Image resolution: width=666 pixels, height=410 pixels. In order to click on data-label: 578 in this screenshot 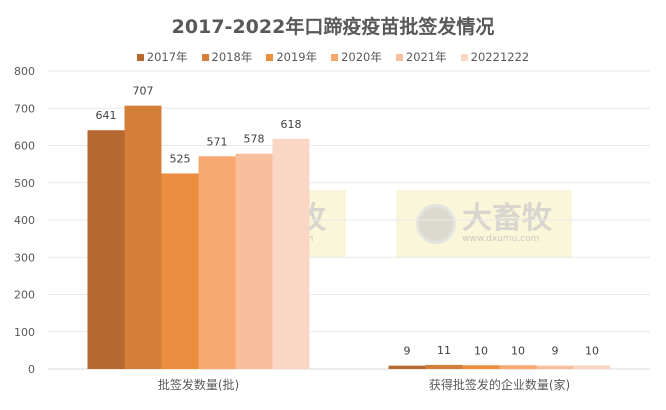, I will do `click(254, 139)`.